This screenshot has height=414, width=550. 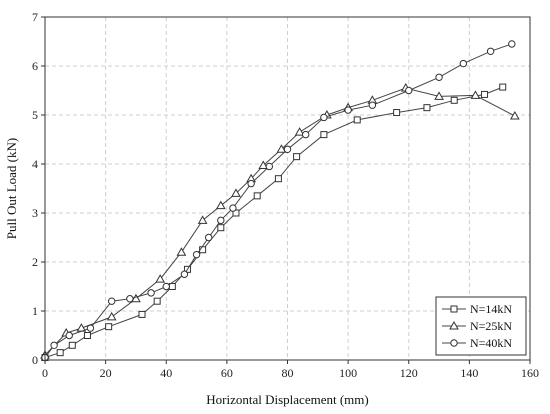 What do you see at coordinates (491, 326) in the screenshot?
I see `legend-label: N=25kN` at bounding box center [491, 326].